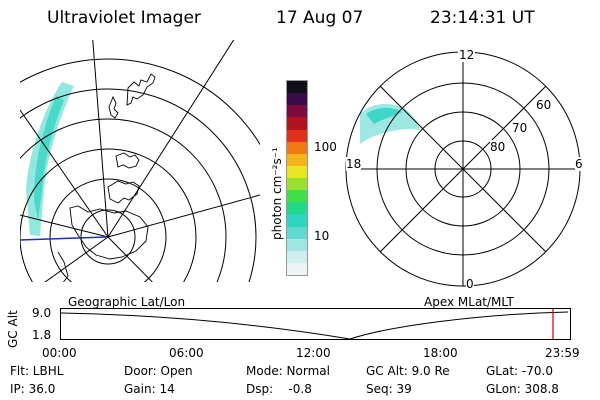 Image resolution: width=600 pixels, height=400 pixels. I want to click on instrument-title: Ultraviolet Imager, so click(124, 18).